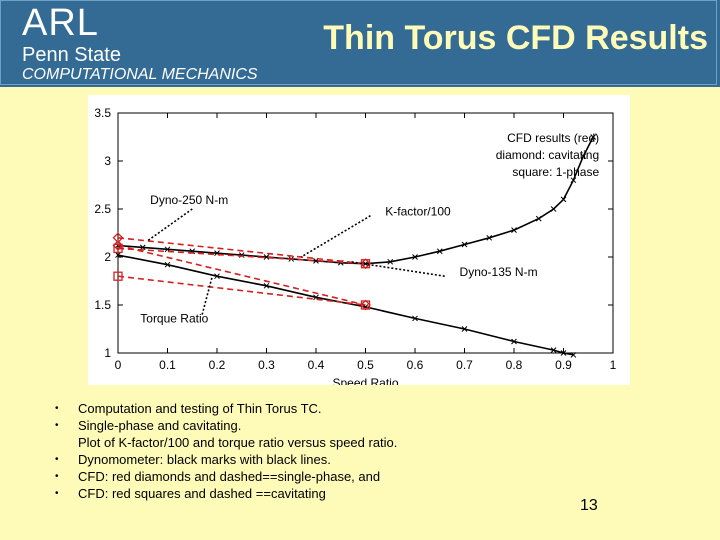 This screenshot has width=720, height=540. Describe the element at coordinates (102, 305) in the screenshot. I see `y-tick-label: 1.5` at that location.